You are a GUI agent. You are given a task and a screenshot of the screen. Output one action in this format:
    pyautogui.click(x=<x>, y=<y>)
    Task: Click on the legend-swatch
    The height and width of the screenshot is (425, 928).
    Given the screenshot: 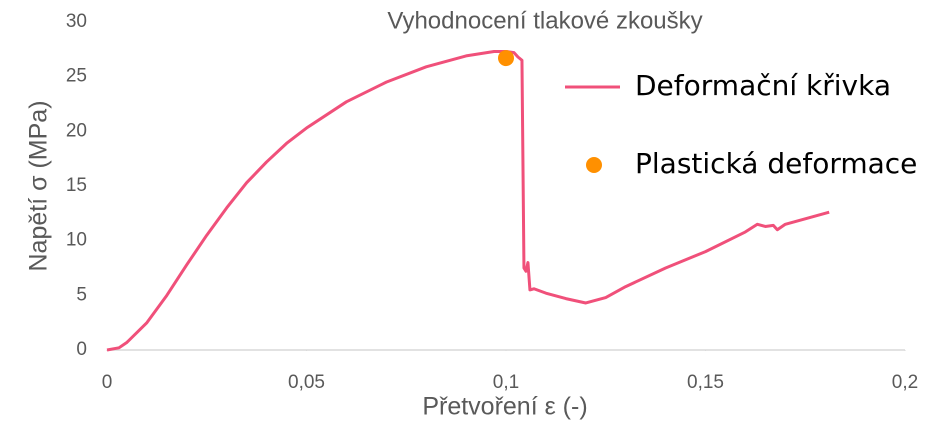 What is the action you would take?
    pyautogui.click(x=594, y=165)
    